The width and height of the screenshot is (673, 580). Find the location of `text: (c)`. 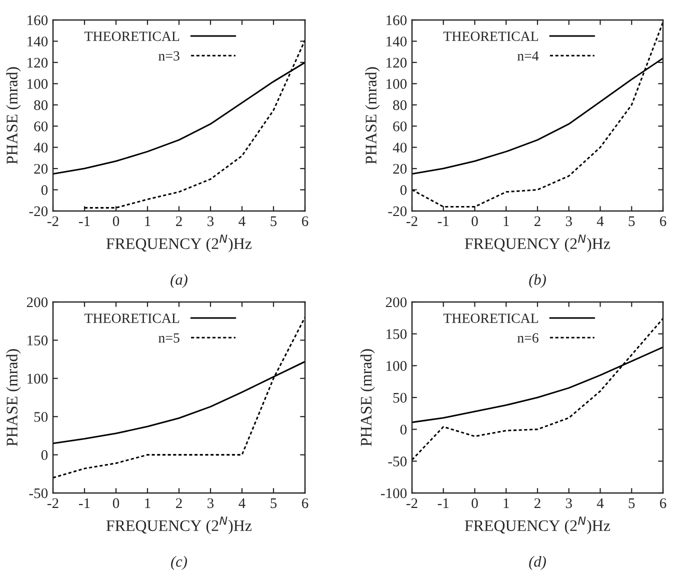

text: (c) is located at coordinates (179, 563).